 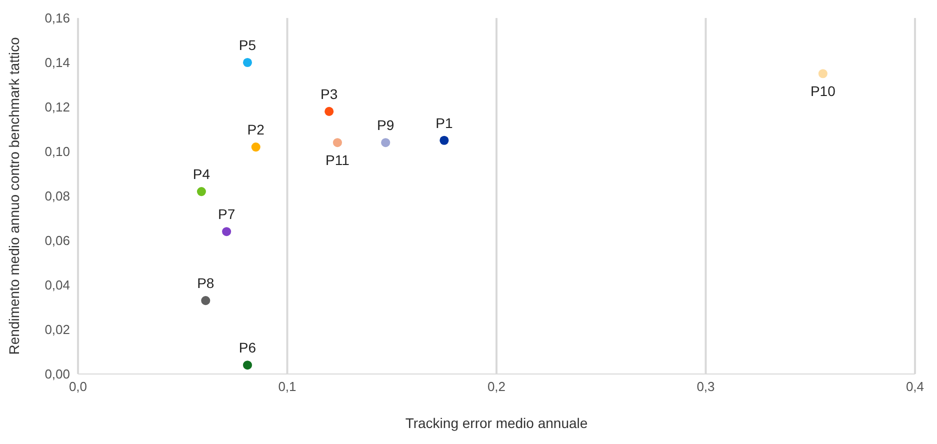 What do you see at coordinates (57, 18) in the screenshot?
I see `y-tick-label: 0,16` at bounding box center [57, 18].